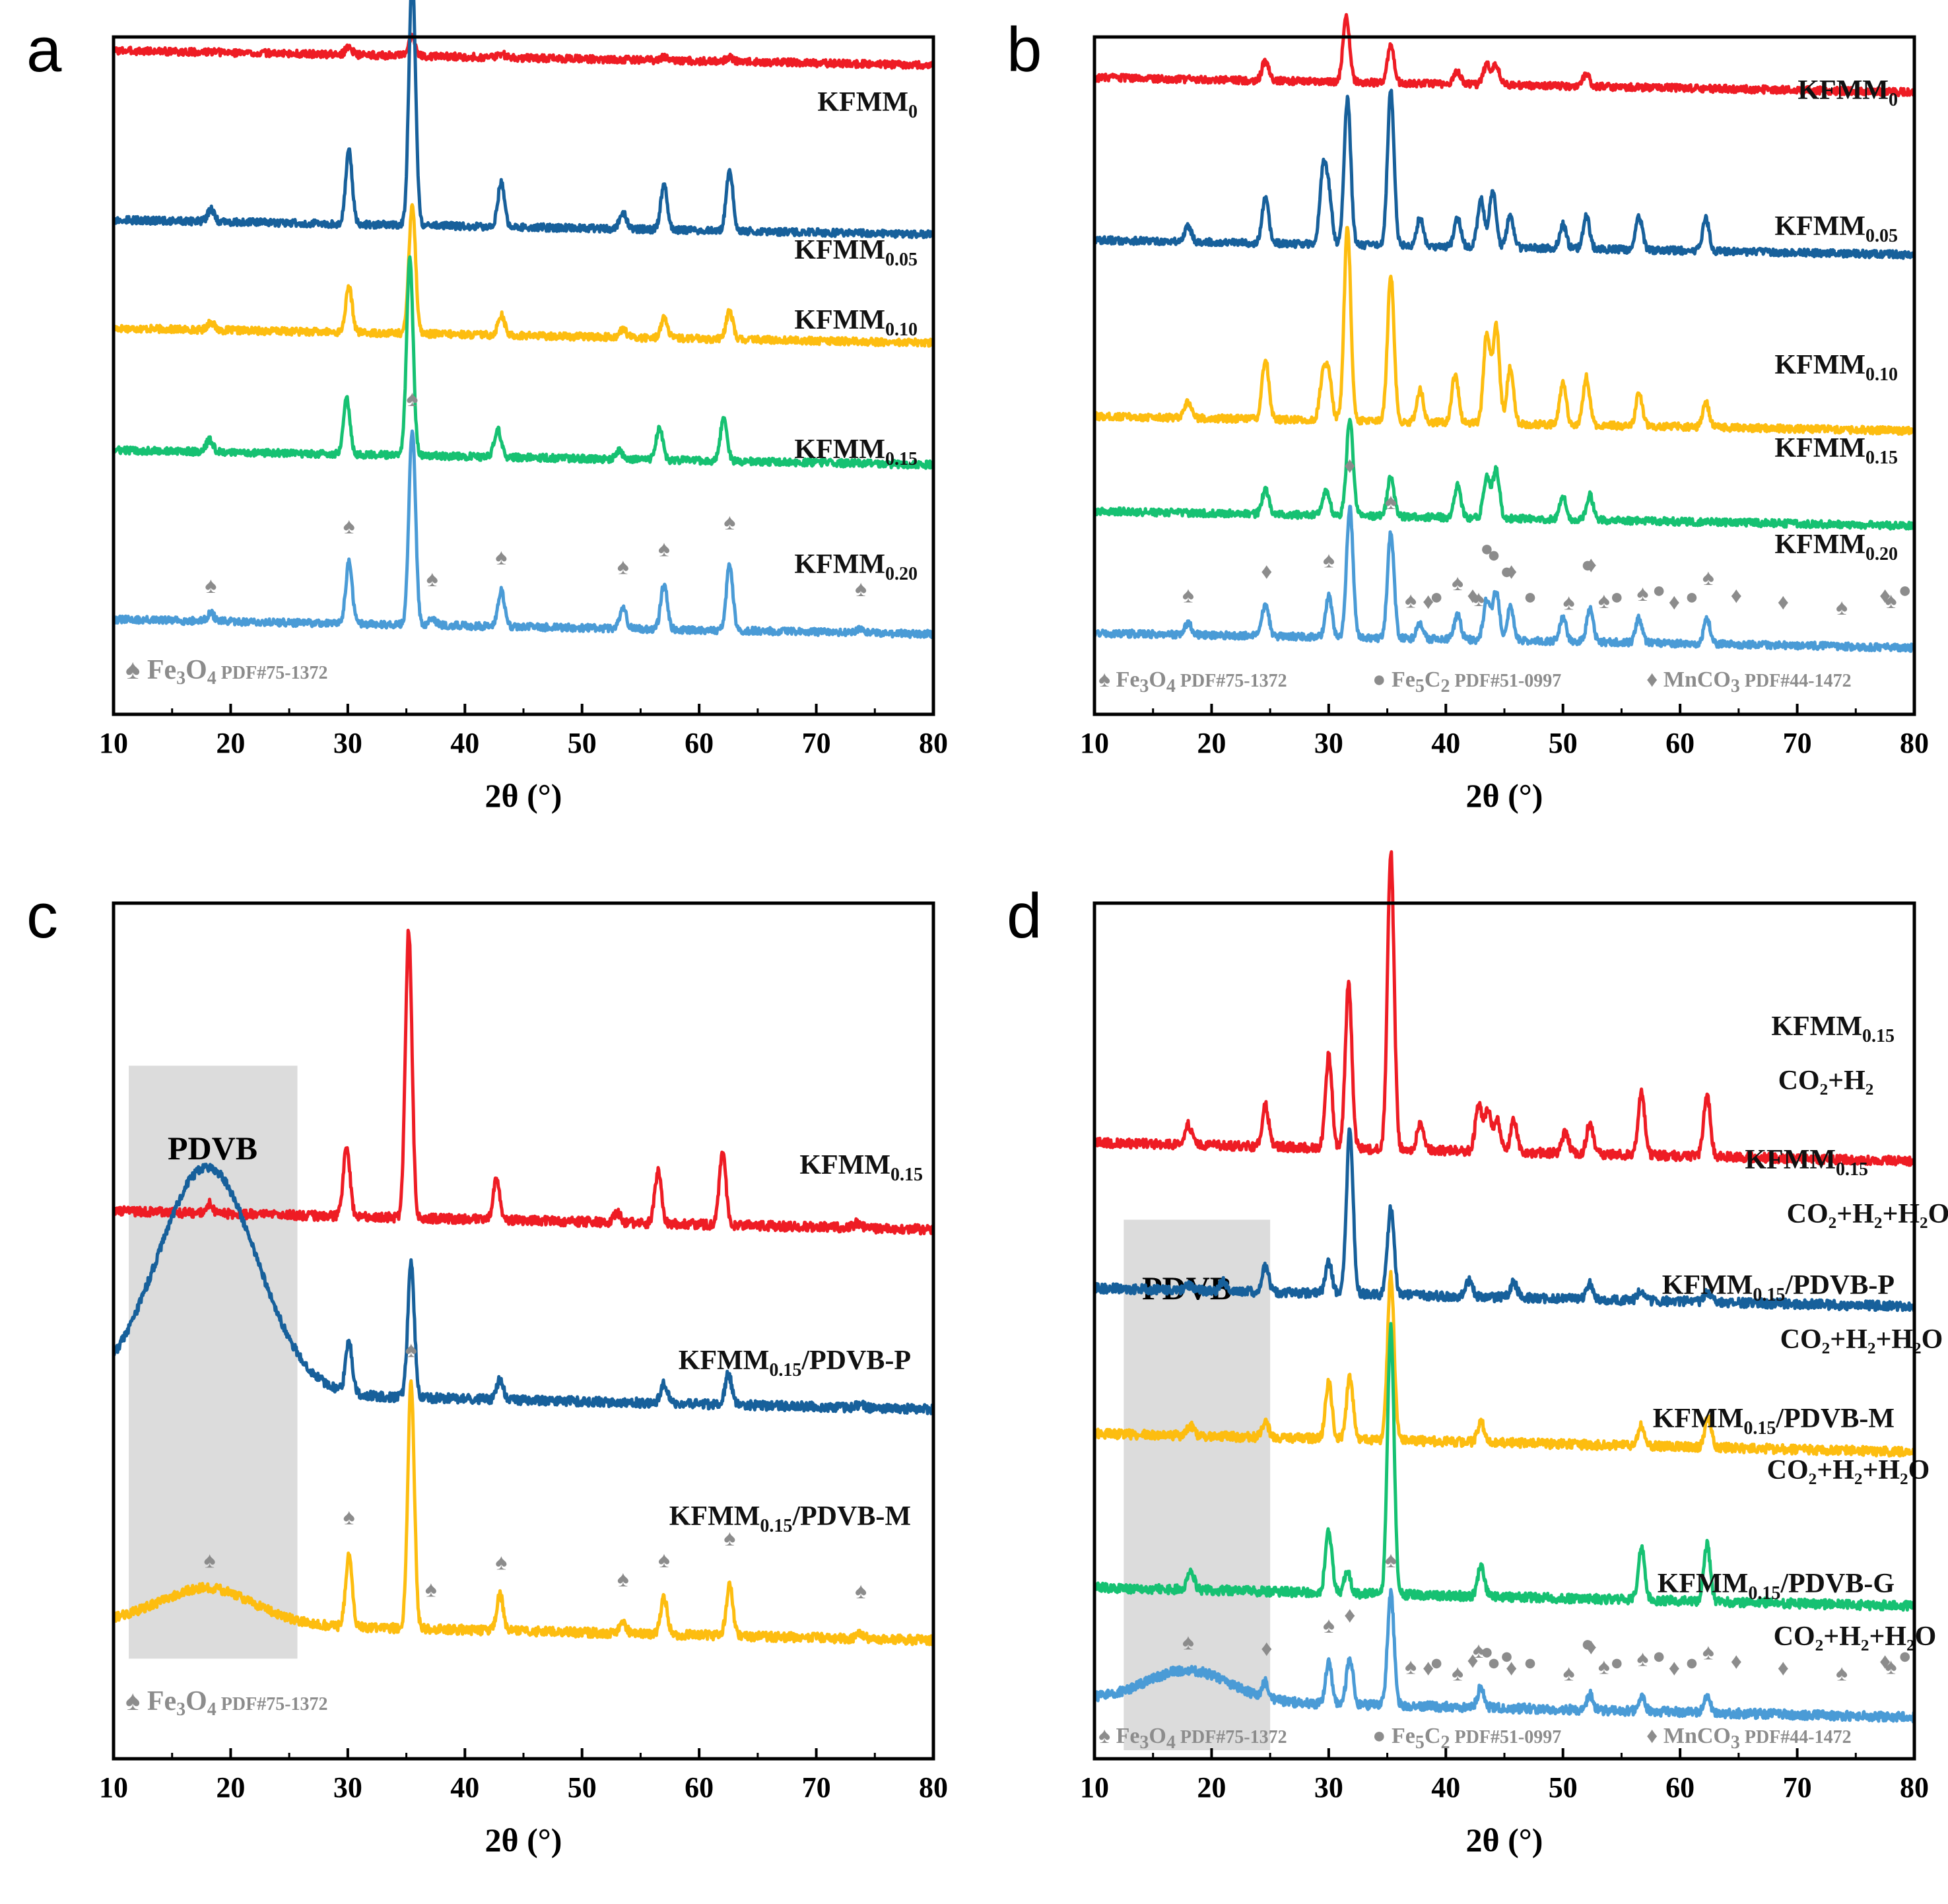 This screenshot has height=1904, width=1948. Describe the element at coordinates (867, 104) in the screenshot. I see `trace-label: KFMM0` at that location.